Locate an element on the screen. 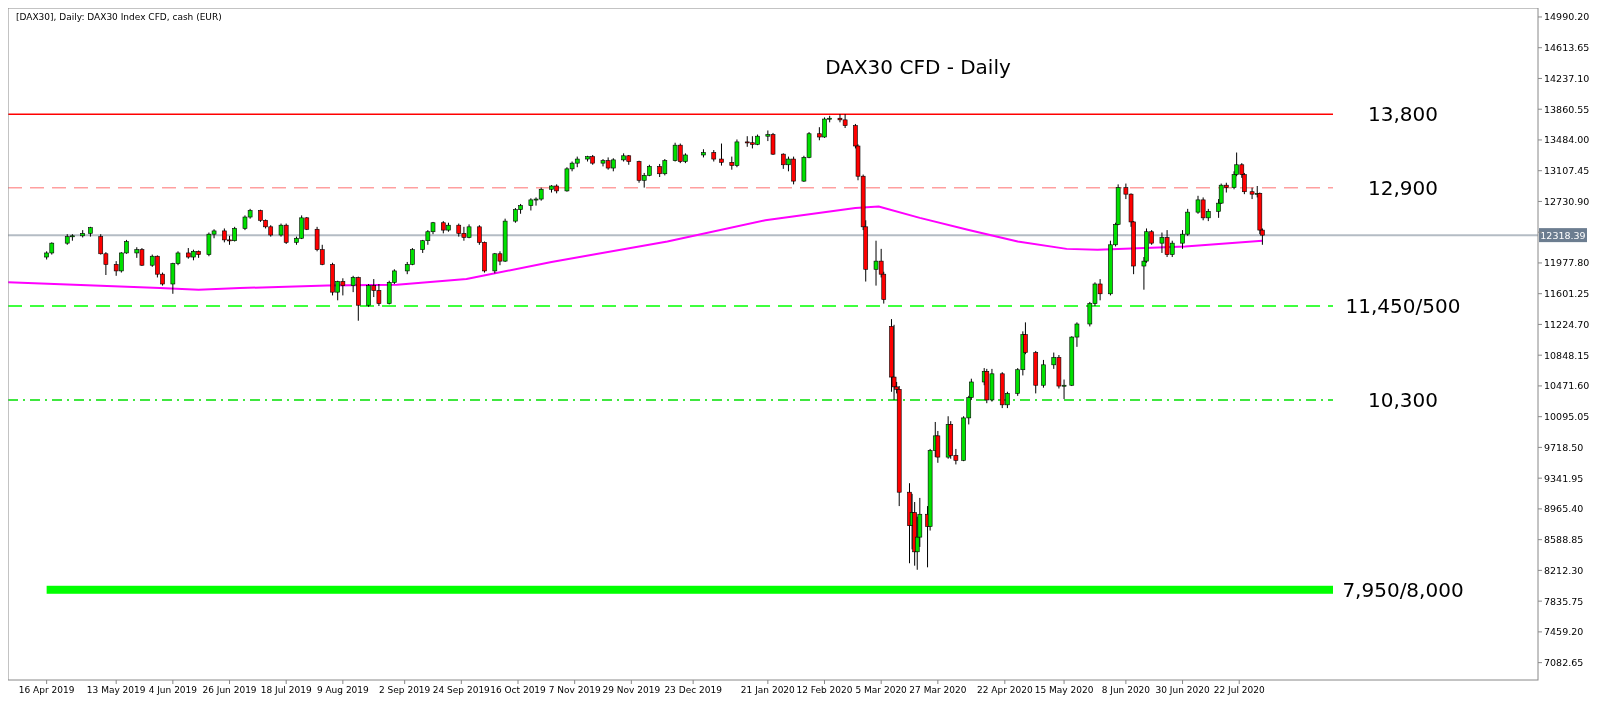  y-tick-label: 7082.65 is located at coordinates (1564, 663).